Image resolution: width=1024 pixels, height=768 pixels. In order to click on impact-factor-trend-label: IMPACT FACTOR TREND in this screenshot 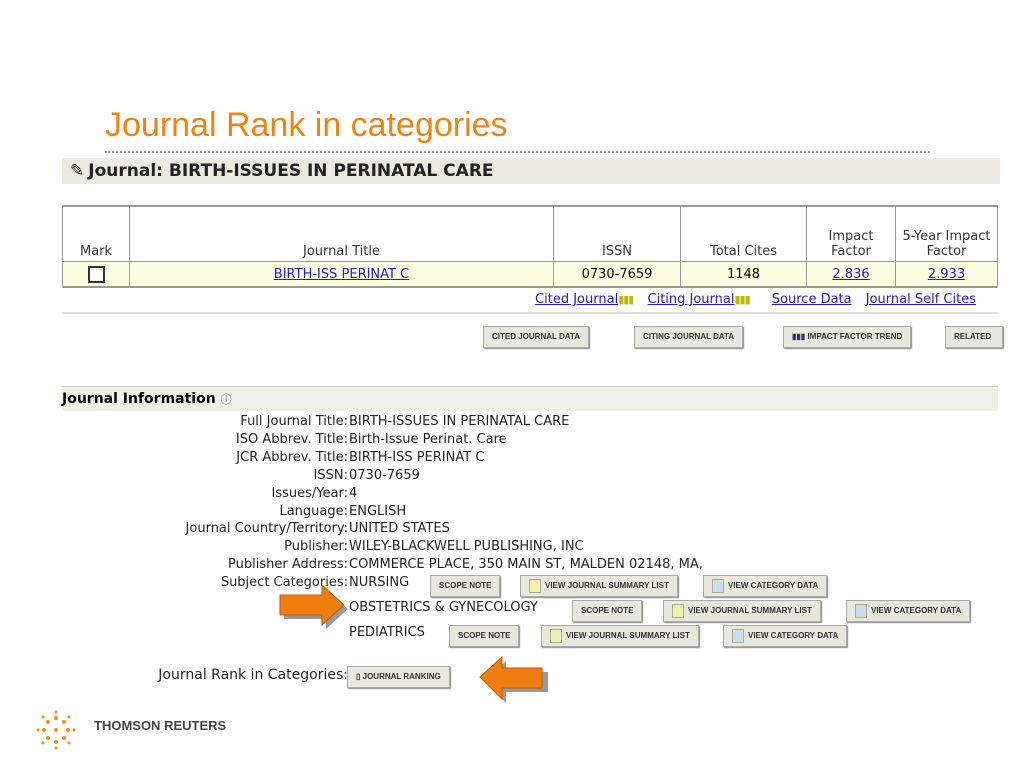, I will do `click(855, 336)`.